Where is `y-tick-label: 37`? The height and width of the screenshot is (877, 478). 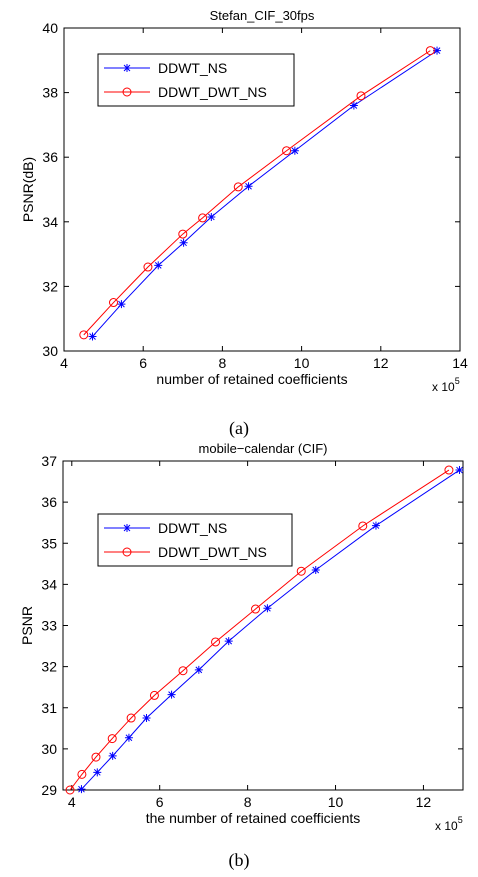 y-tick-label: 37 is located at coordinates (49, 461).